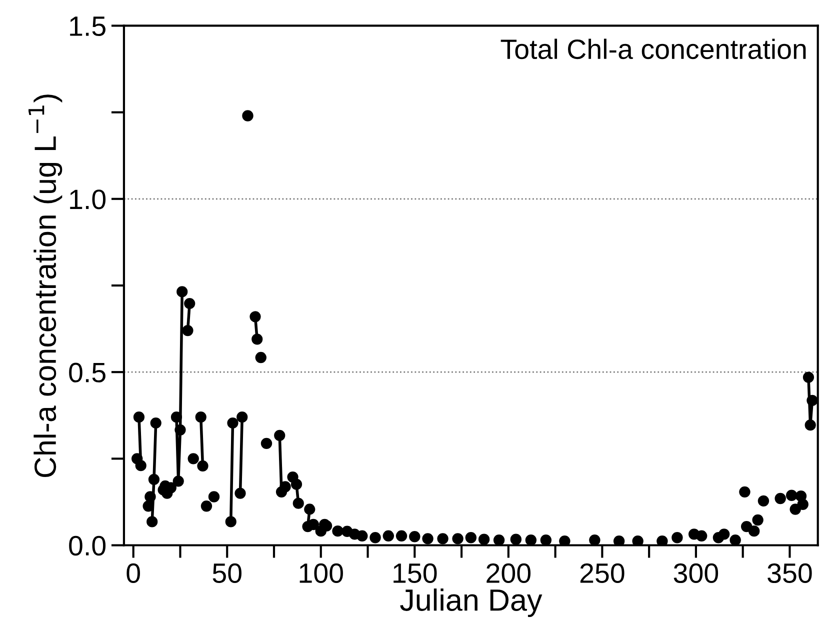 The height and width of the screenshot is (643, 832). What do you see at coordinates (321, 573) in the screenshot?
I see `x-tick-label: 100` at bounding box center [321, 573].